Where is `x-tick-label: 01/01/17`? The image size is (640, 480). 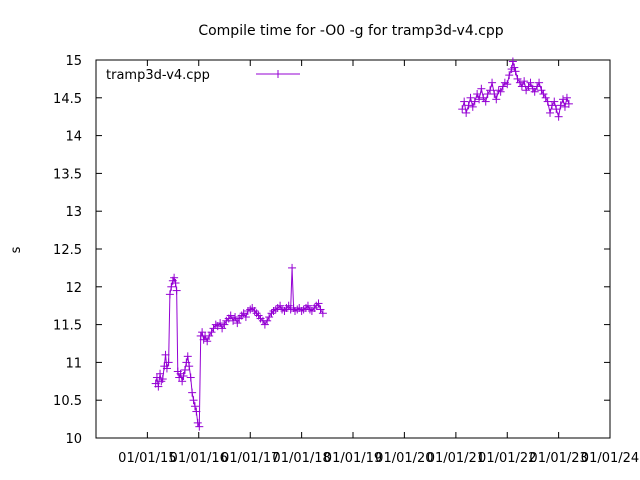
x-tick-label: 01/01/17 is located at coordinates (250, 458).